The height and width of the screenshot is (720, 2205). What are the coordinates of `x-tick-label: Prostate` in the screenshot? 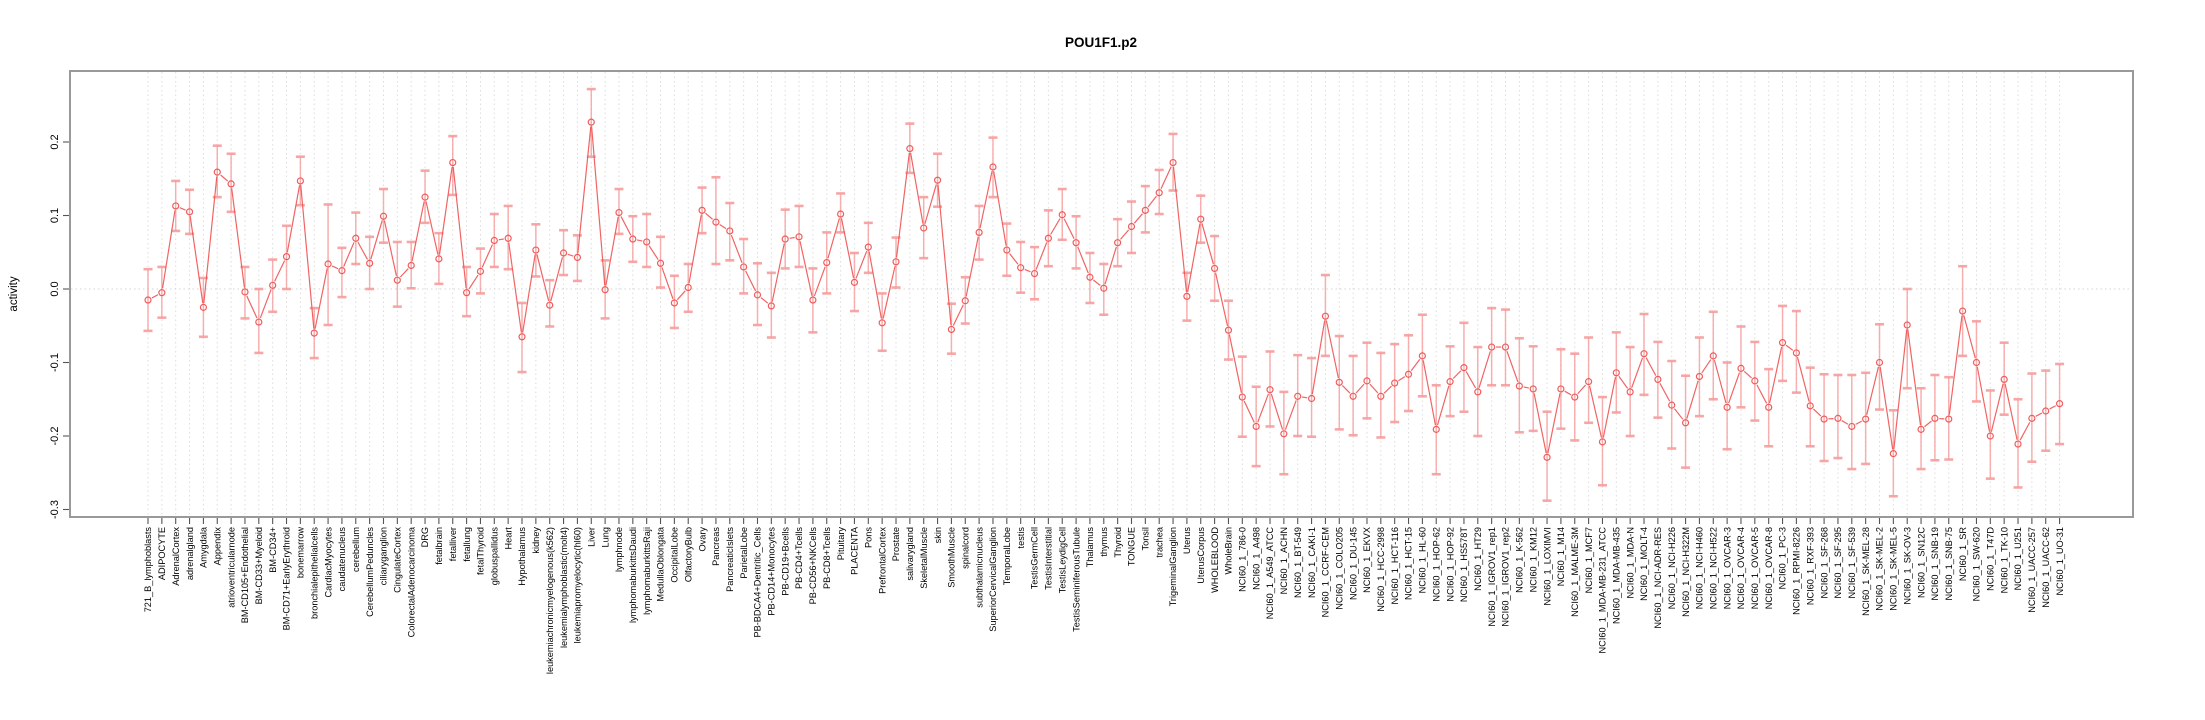 It's located at (896, 544).